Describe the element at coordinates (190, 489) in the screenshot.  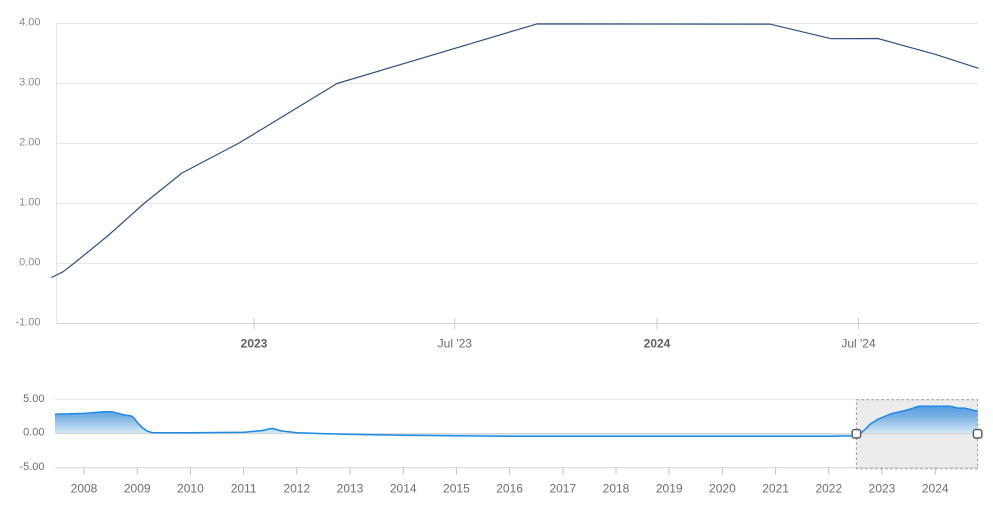
I see `svg-text: 2010` at that location.